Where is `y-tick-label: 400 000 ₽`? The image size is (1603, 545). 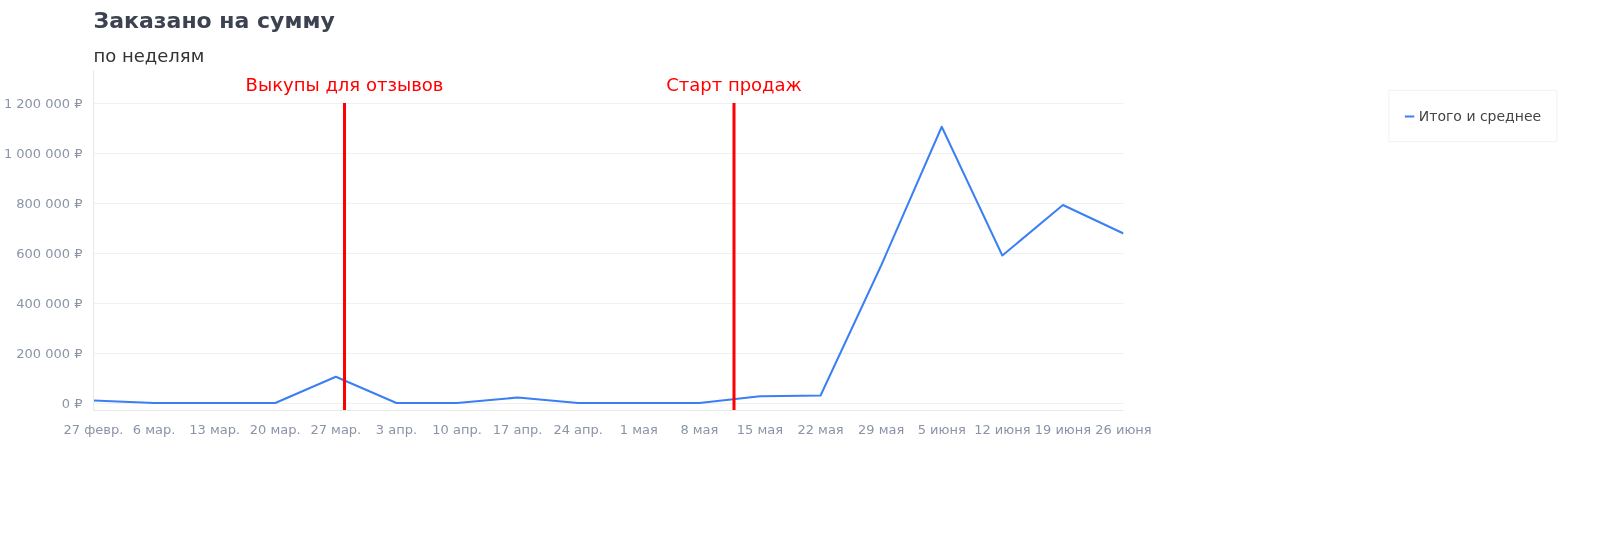 y-tick-label: 400 000 ₽ is located at coordinates (49, 303).